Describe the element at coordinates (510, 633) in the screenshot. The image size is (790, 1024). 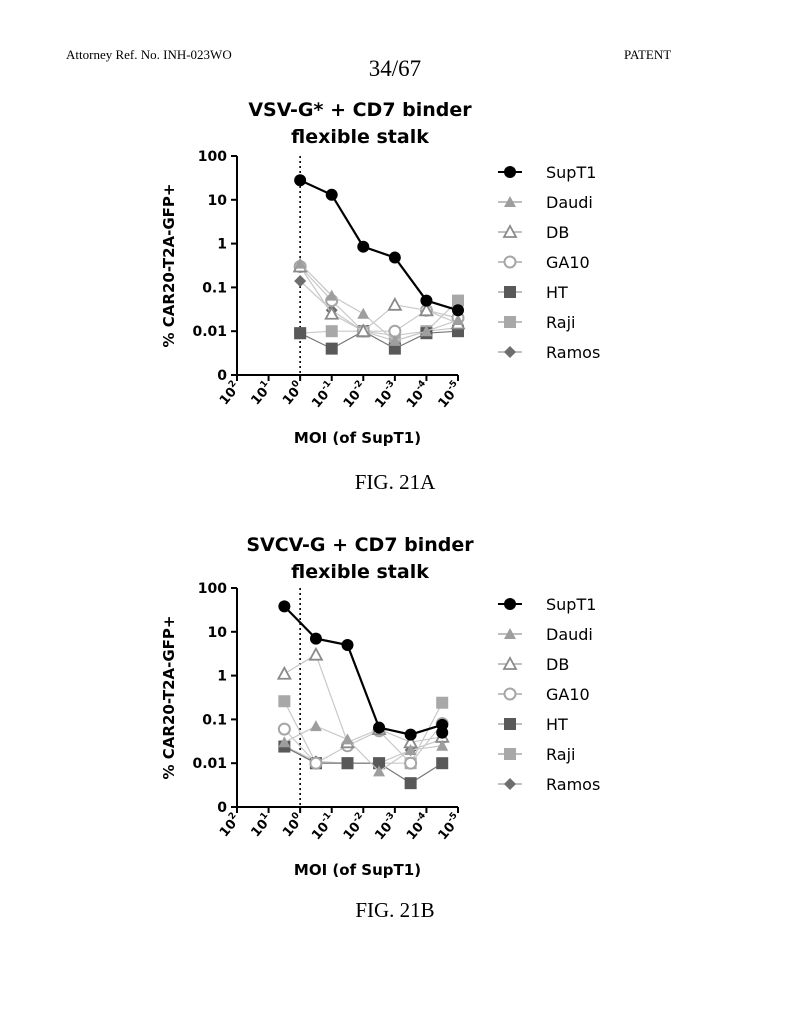
I see `chart-b-legend-marker-daudi` at that location.